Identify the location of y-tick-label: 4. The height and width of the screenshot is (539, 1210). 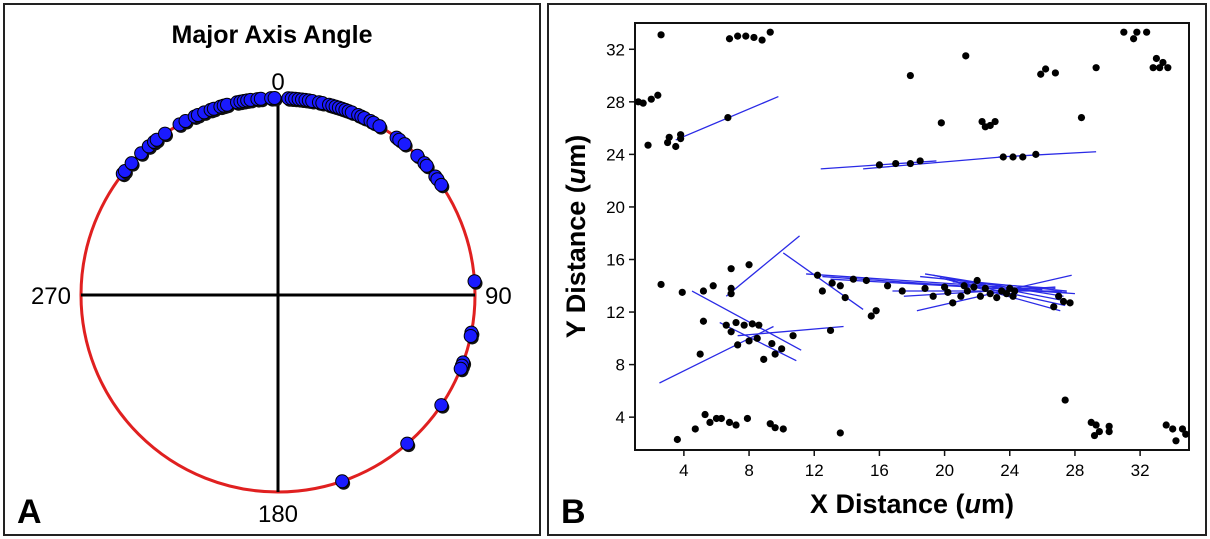
(620, 417).